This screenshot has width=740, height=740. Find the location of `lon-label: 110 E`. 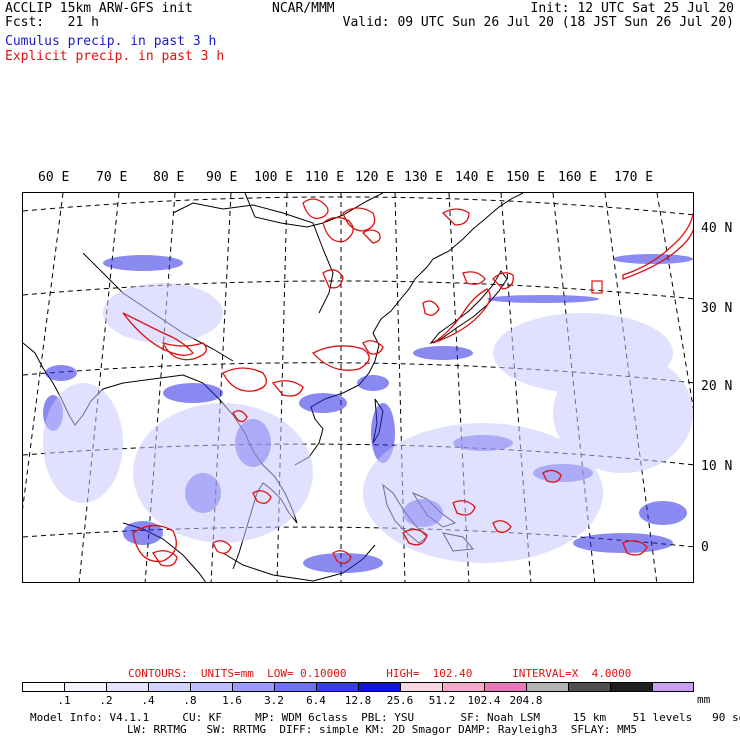

lon-label: 110 E is located at coordinates (325, 177).